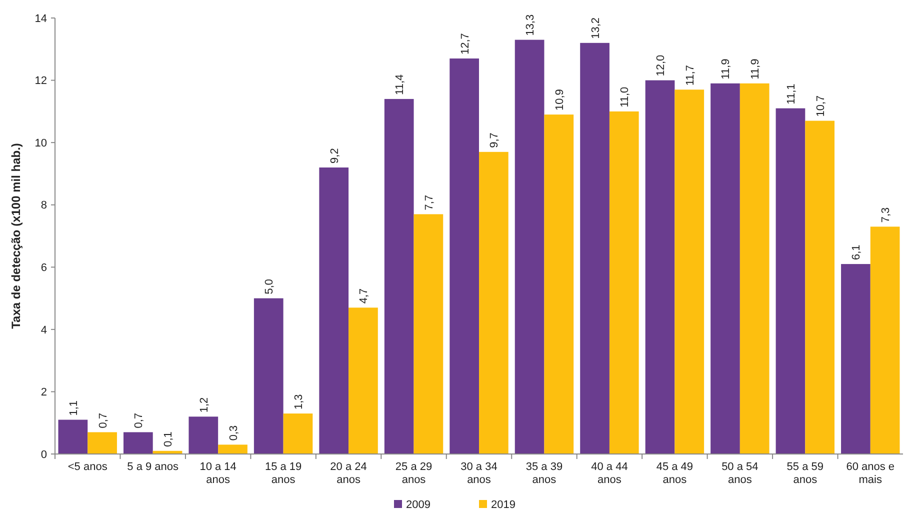  What do you see at coordinates (270, 286) in the screenshot?
I see `data-label: 5,0` at bounding box center [270, 286].